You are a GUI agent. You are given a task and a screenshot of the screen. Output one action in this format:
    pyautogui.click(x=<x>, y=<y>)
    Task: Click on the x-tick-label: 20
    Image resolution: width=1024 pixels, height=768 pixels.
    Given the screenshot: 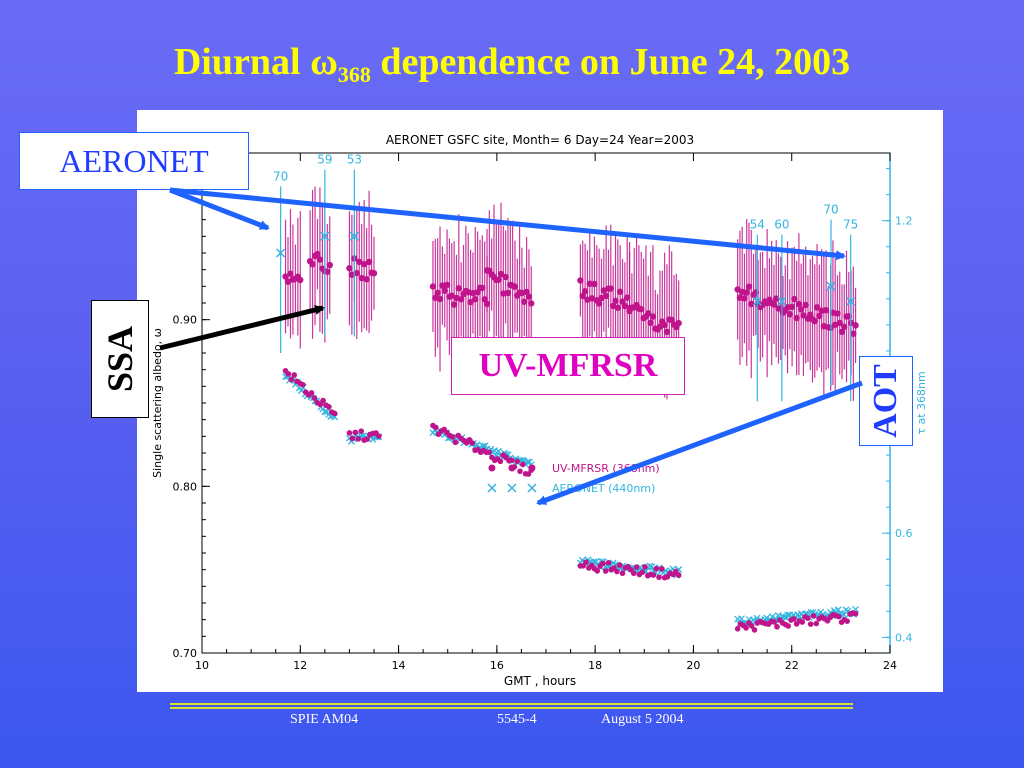 What is the action you would take?
    pyautogui.click(x=693, y=665)
    